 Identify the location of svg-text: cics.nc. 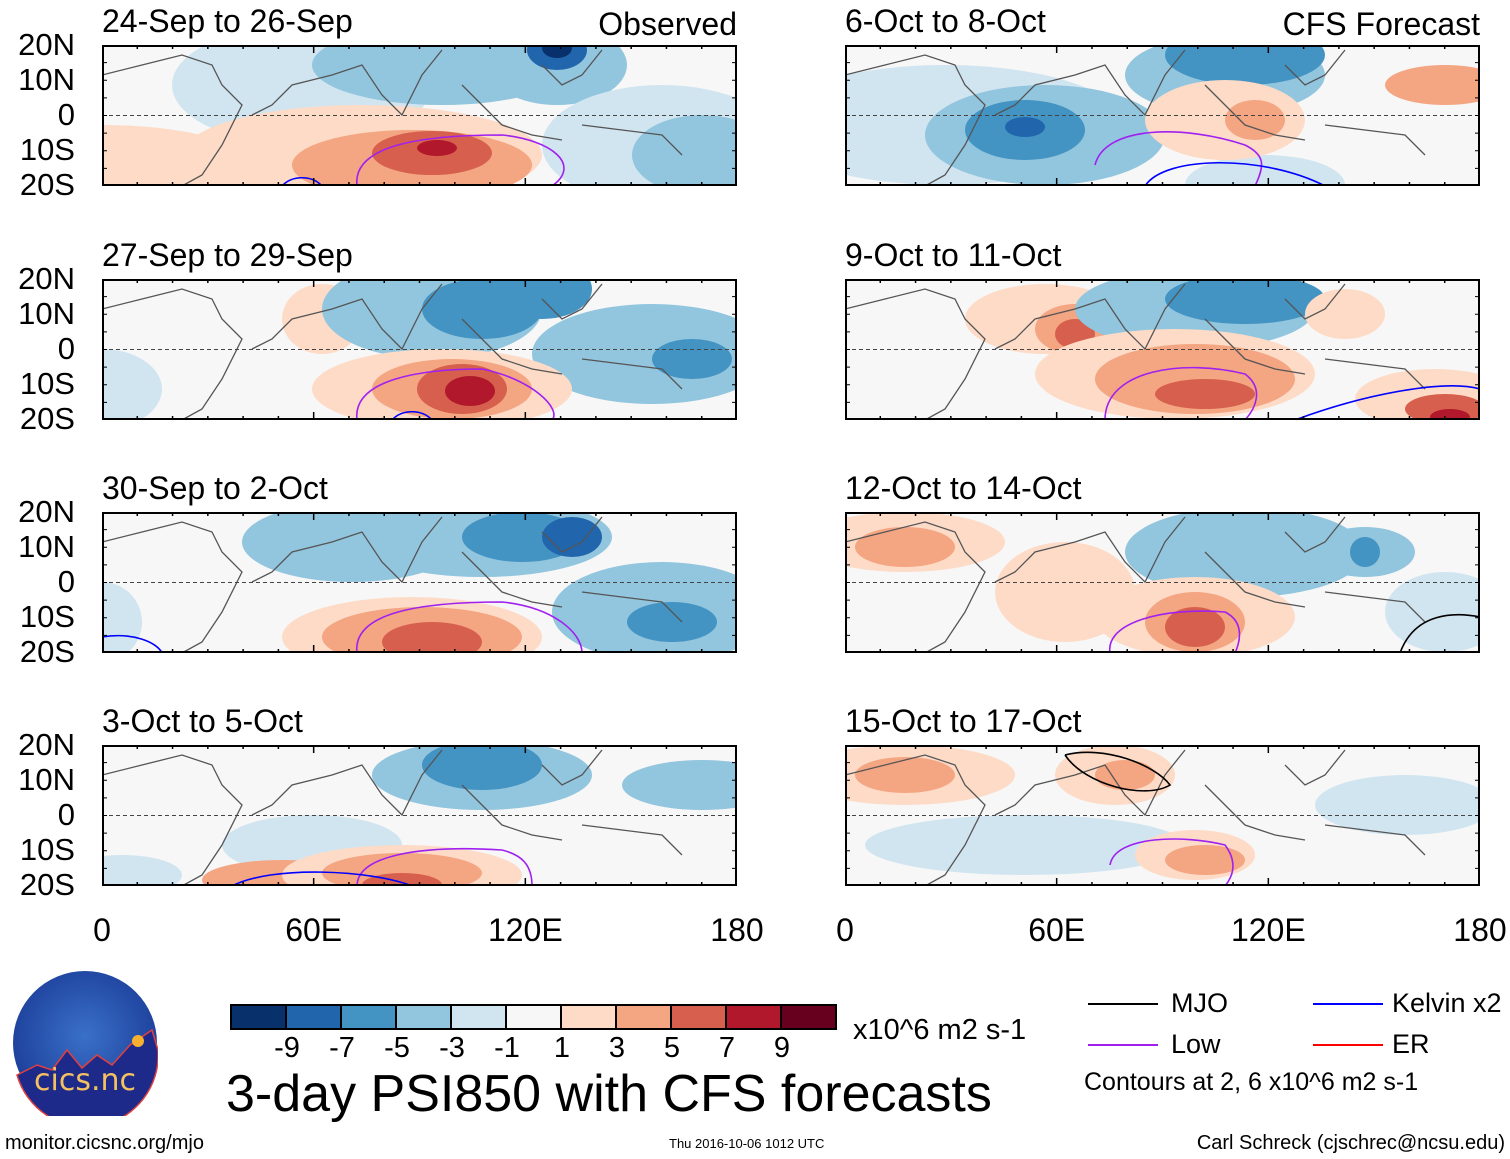
(85, 1080).